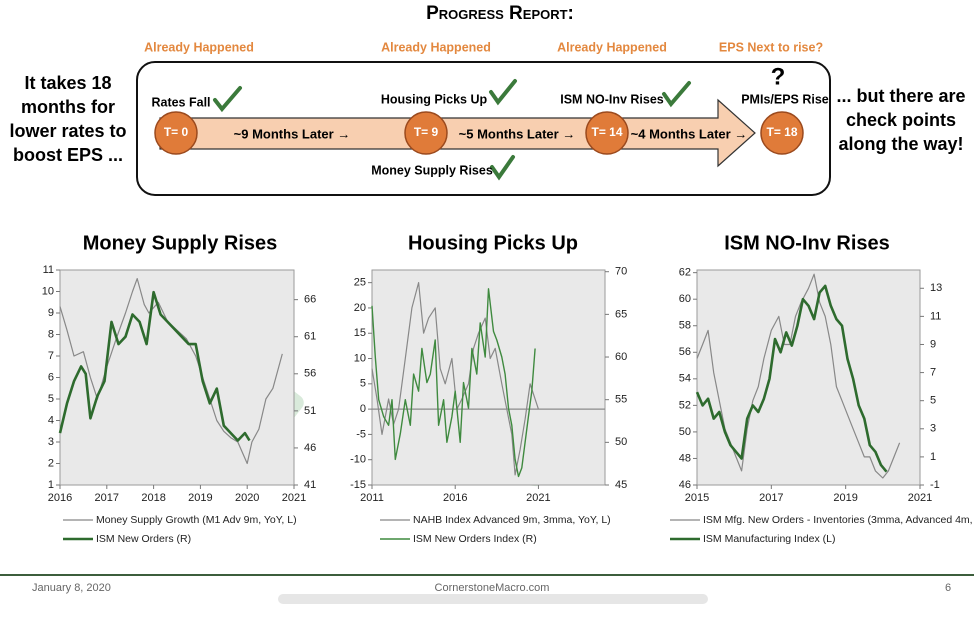 The height and width of the screenshot is (620, 974). What do you see at coordinates (936, 288) in the screenshot?
I see `y2-tick-label: 13` at bounding box center [936, 288].